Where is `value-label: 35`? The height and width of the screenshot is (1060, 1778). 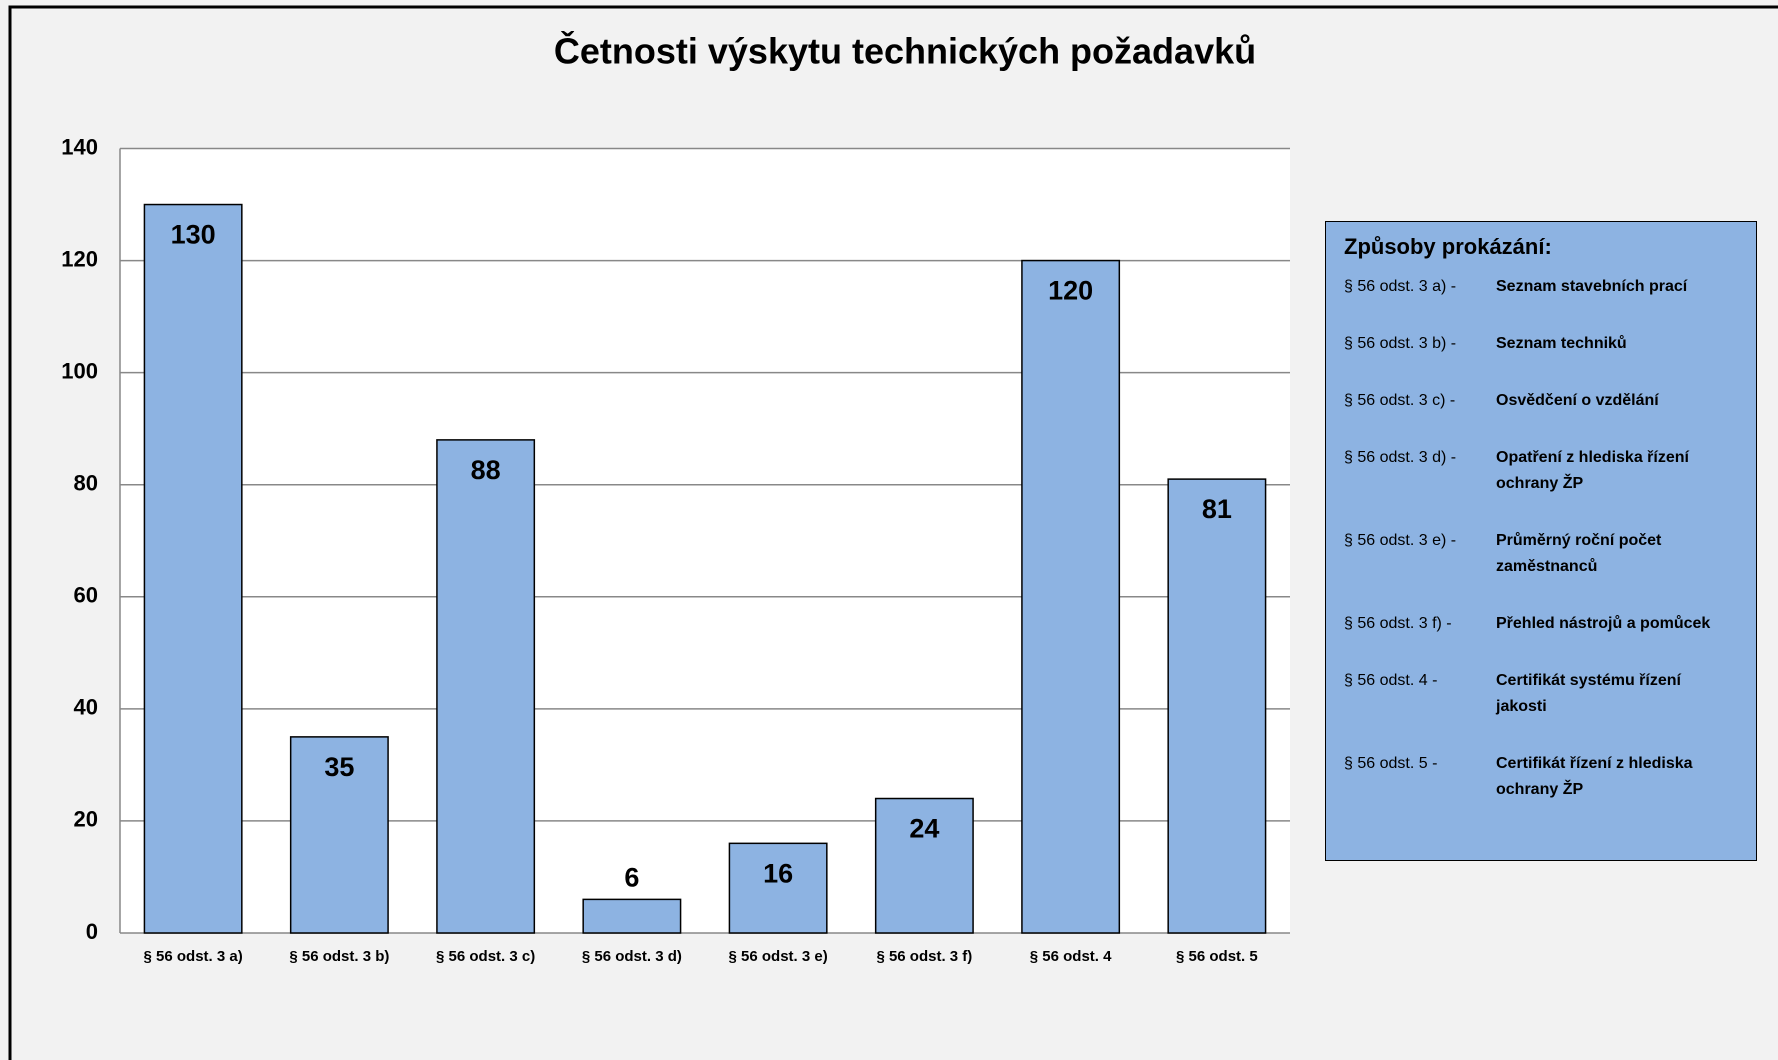 value-label: 35 is located at coordinates (339, 767).